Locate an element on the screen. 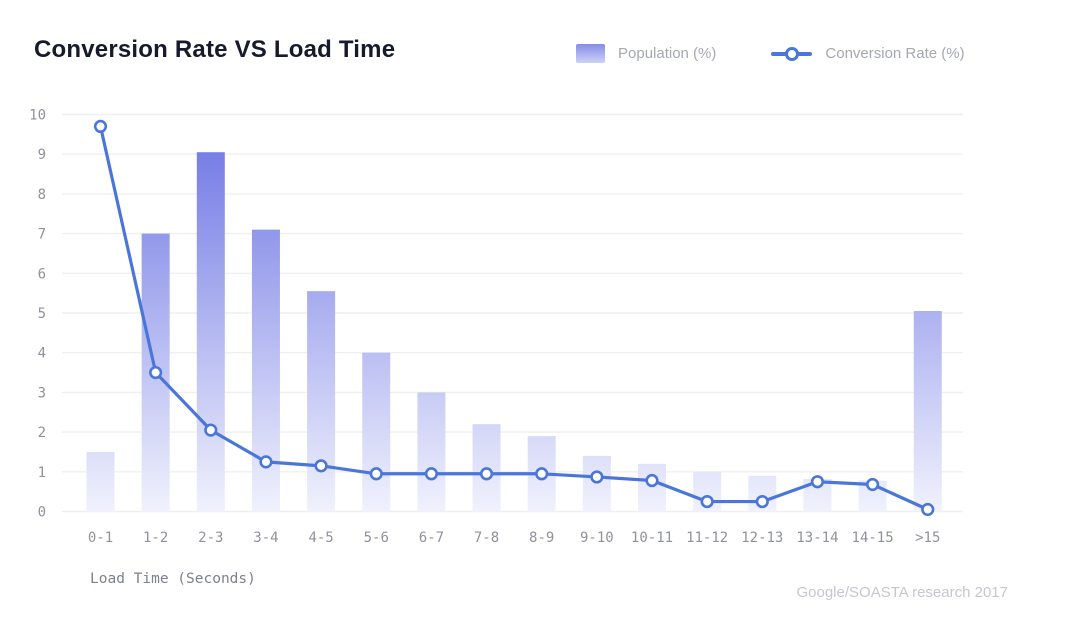 The image size is (1081, 635). x-tick-label: 4-5 is located at coordinates (320, 538).